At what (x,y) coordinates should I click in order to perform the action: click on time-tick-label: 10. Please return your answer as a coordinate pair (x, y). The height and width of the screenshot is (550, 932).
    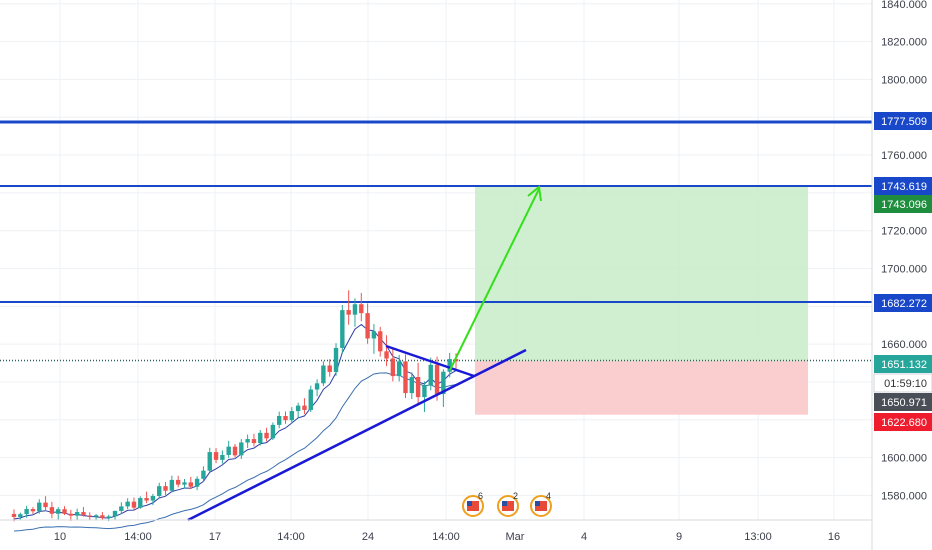
    Looking at the image, I should click on (60, 537).